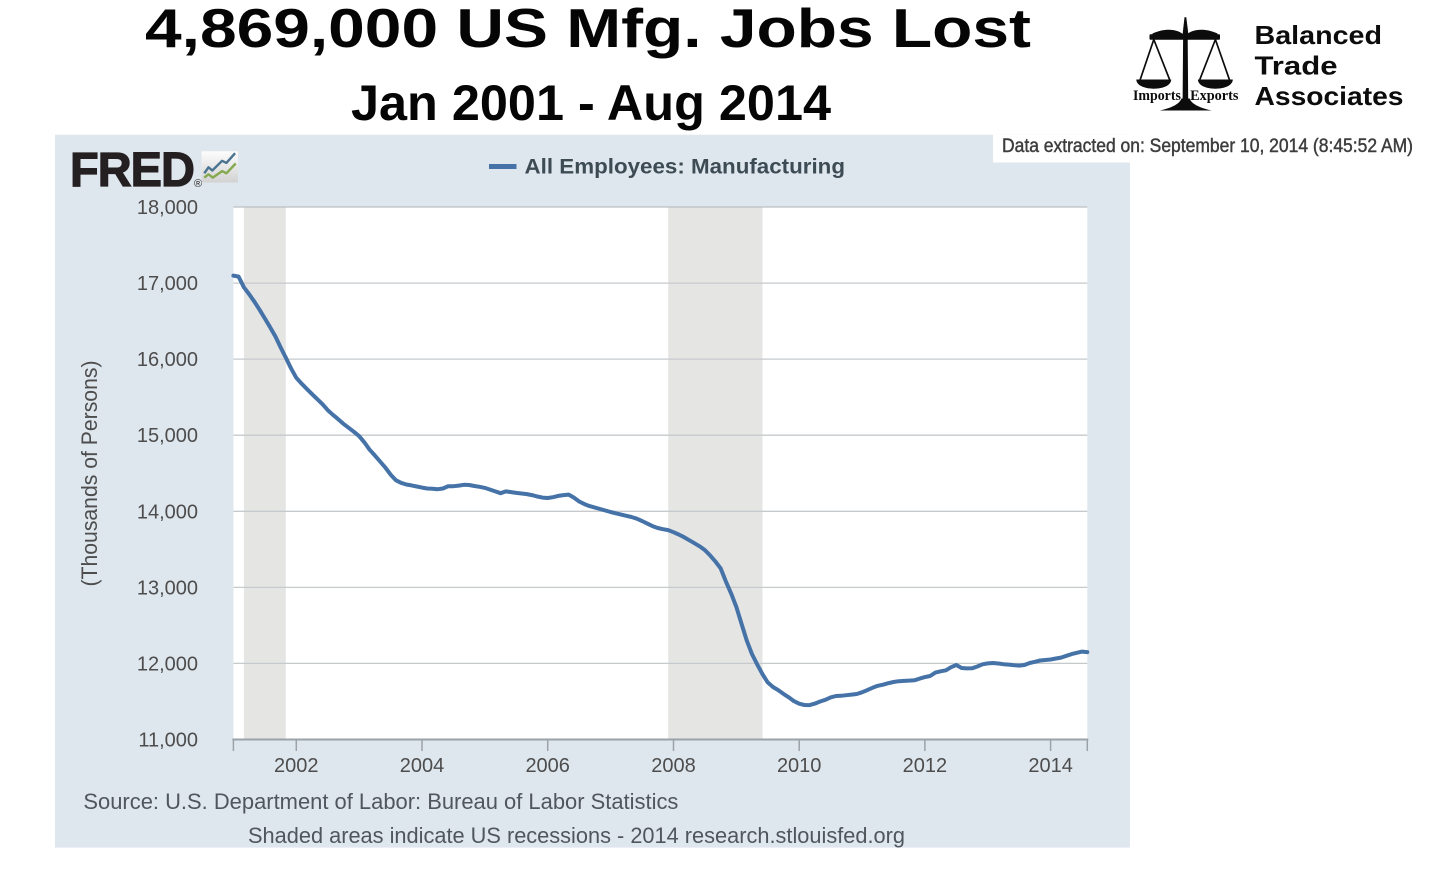  Describe the element at coordinates (167, 284) in the screenshot. I see `svg-text: 17,000` at that location.